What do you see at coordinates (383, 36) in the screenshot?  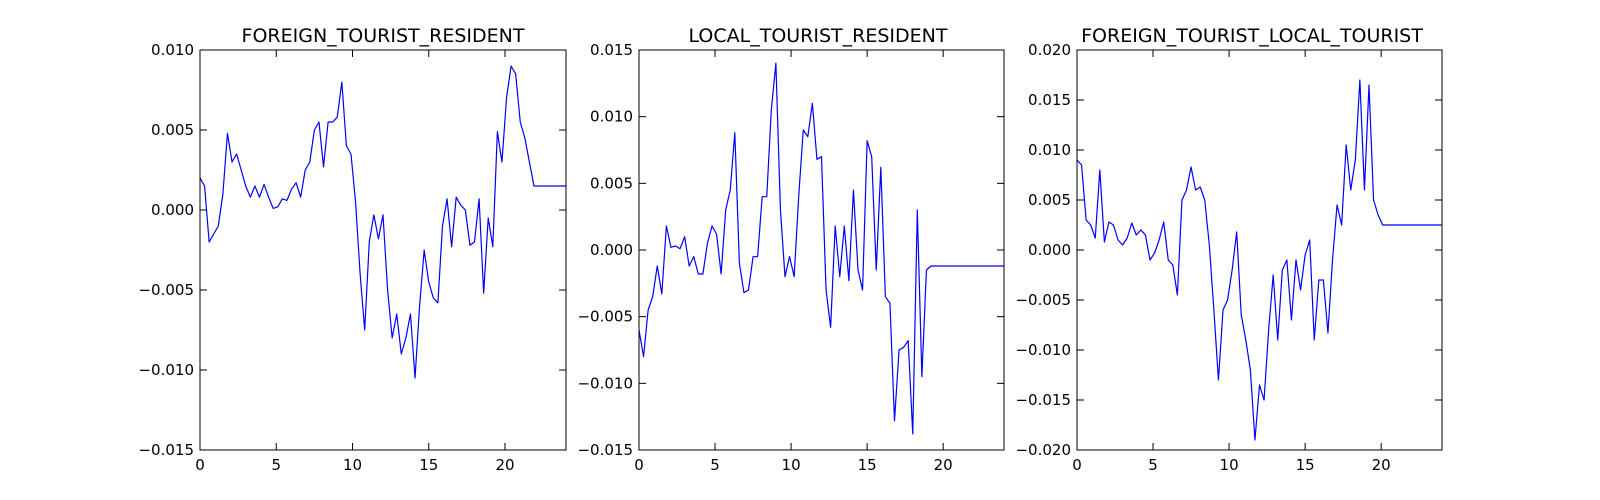 I see `panel-title: FOREIGN_TOURIST_RESIDENT` at bounding box center [383, 36].